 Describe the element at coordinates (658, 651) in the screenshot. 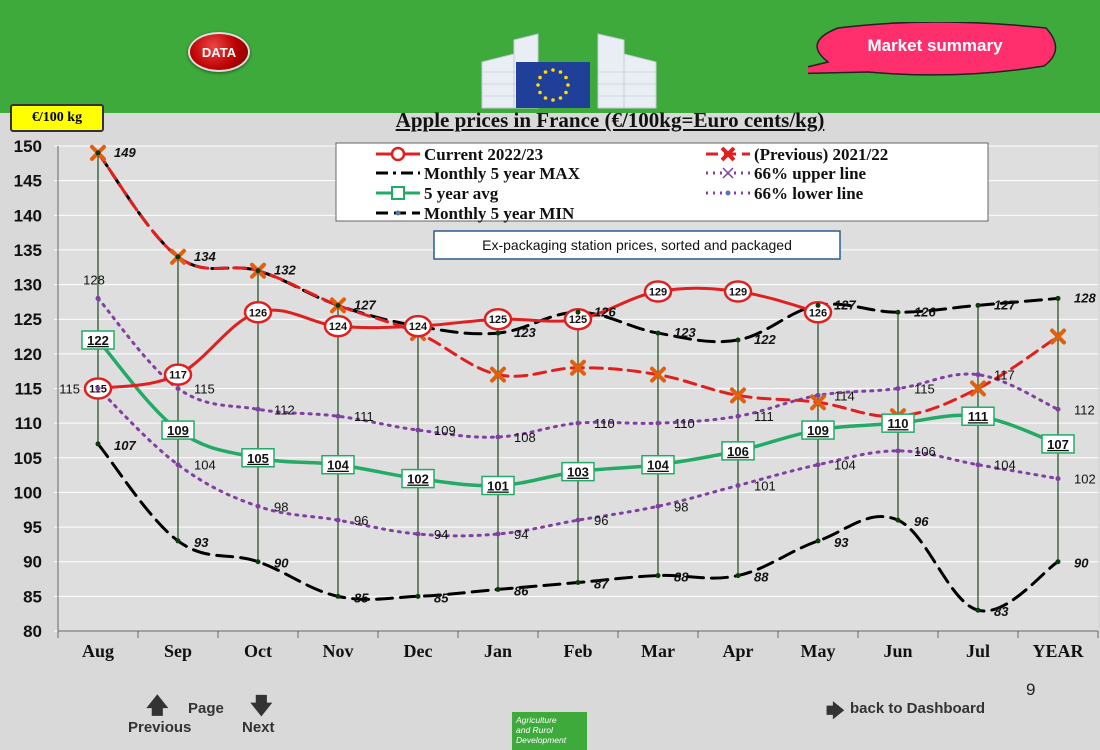

I see `x-tick-label: Mar` at that location.